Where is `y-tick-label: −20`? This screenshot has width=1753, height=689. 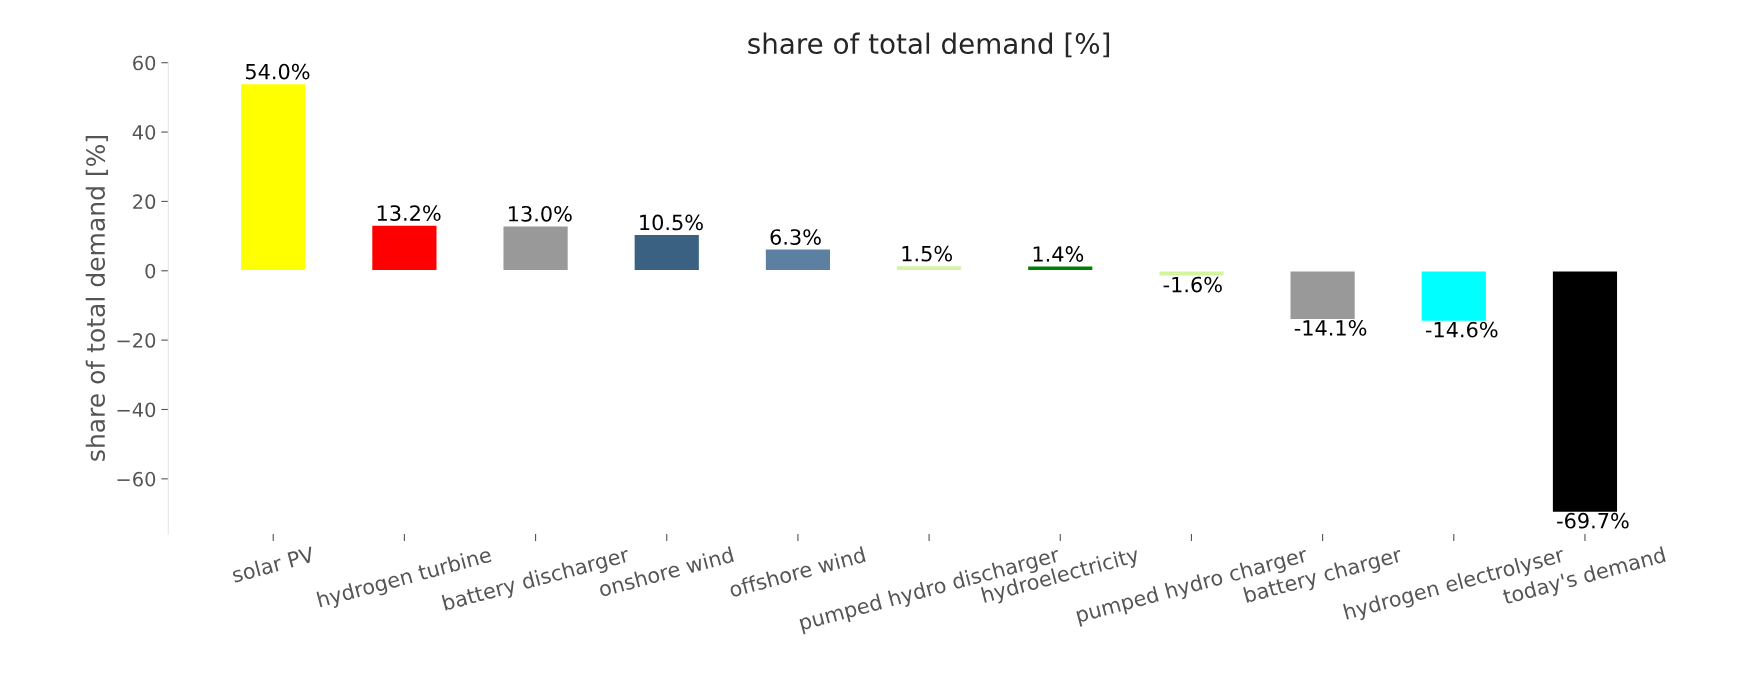 y-tick-label: −20 is located at coordinates (136, 340).